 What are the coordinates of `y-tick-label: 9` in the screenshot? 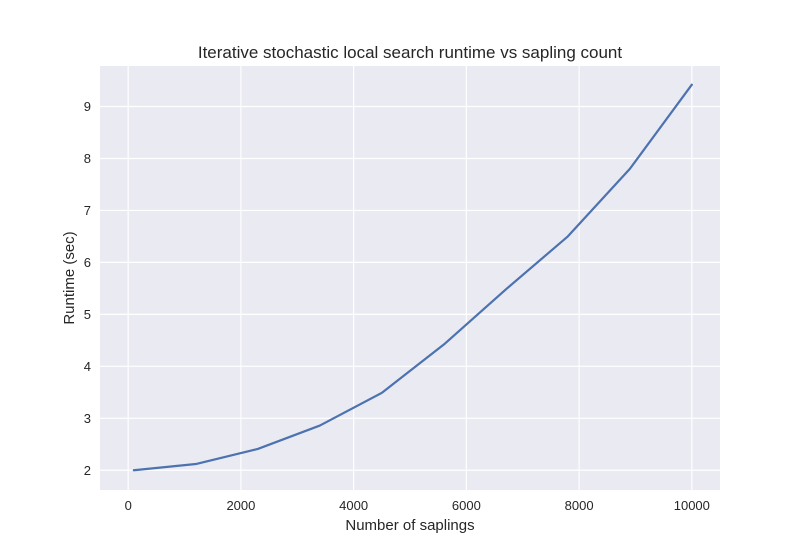 It's located at (87, 106).